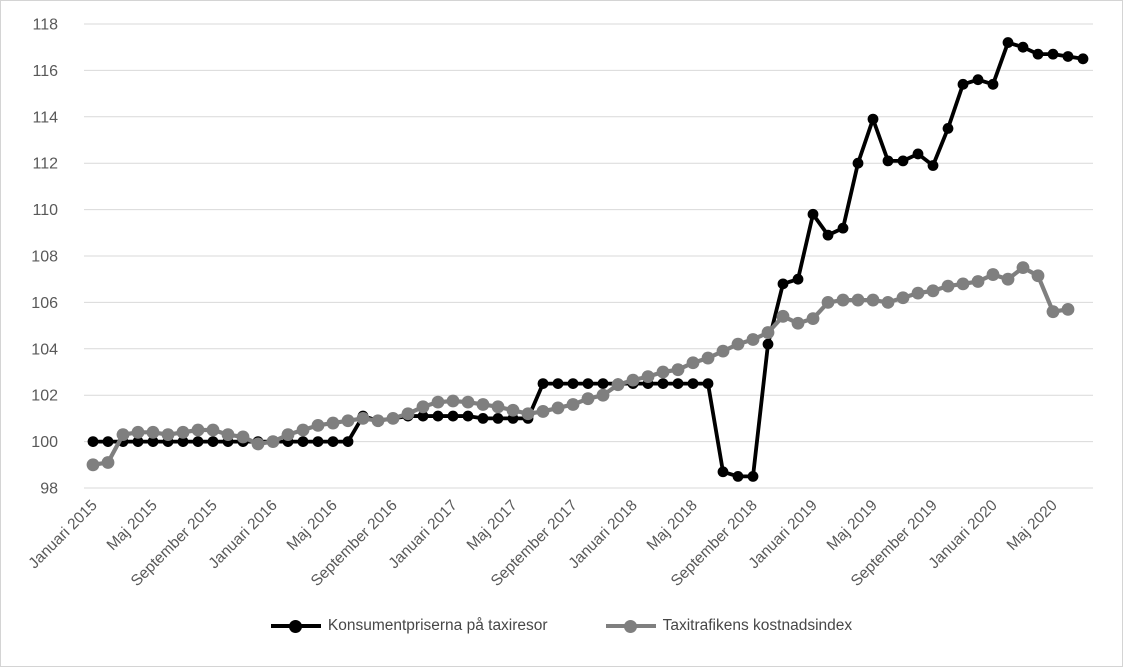  What do you see at coordinates (630, 626) in the screenshot?
I see `gray-line-marker-swatch` at bounding box center [630, 626].